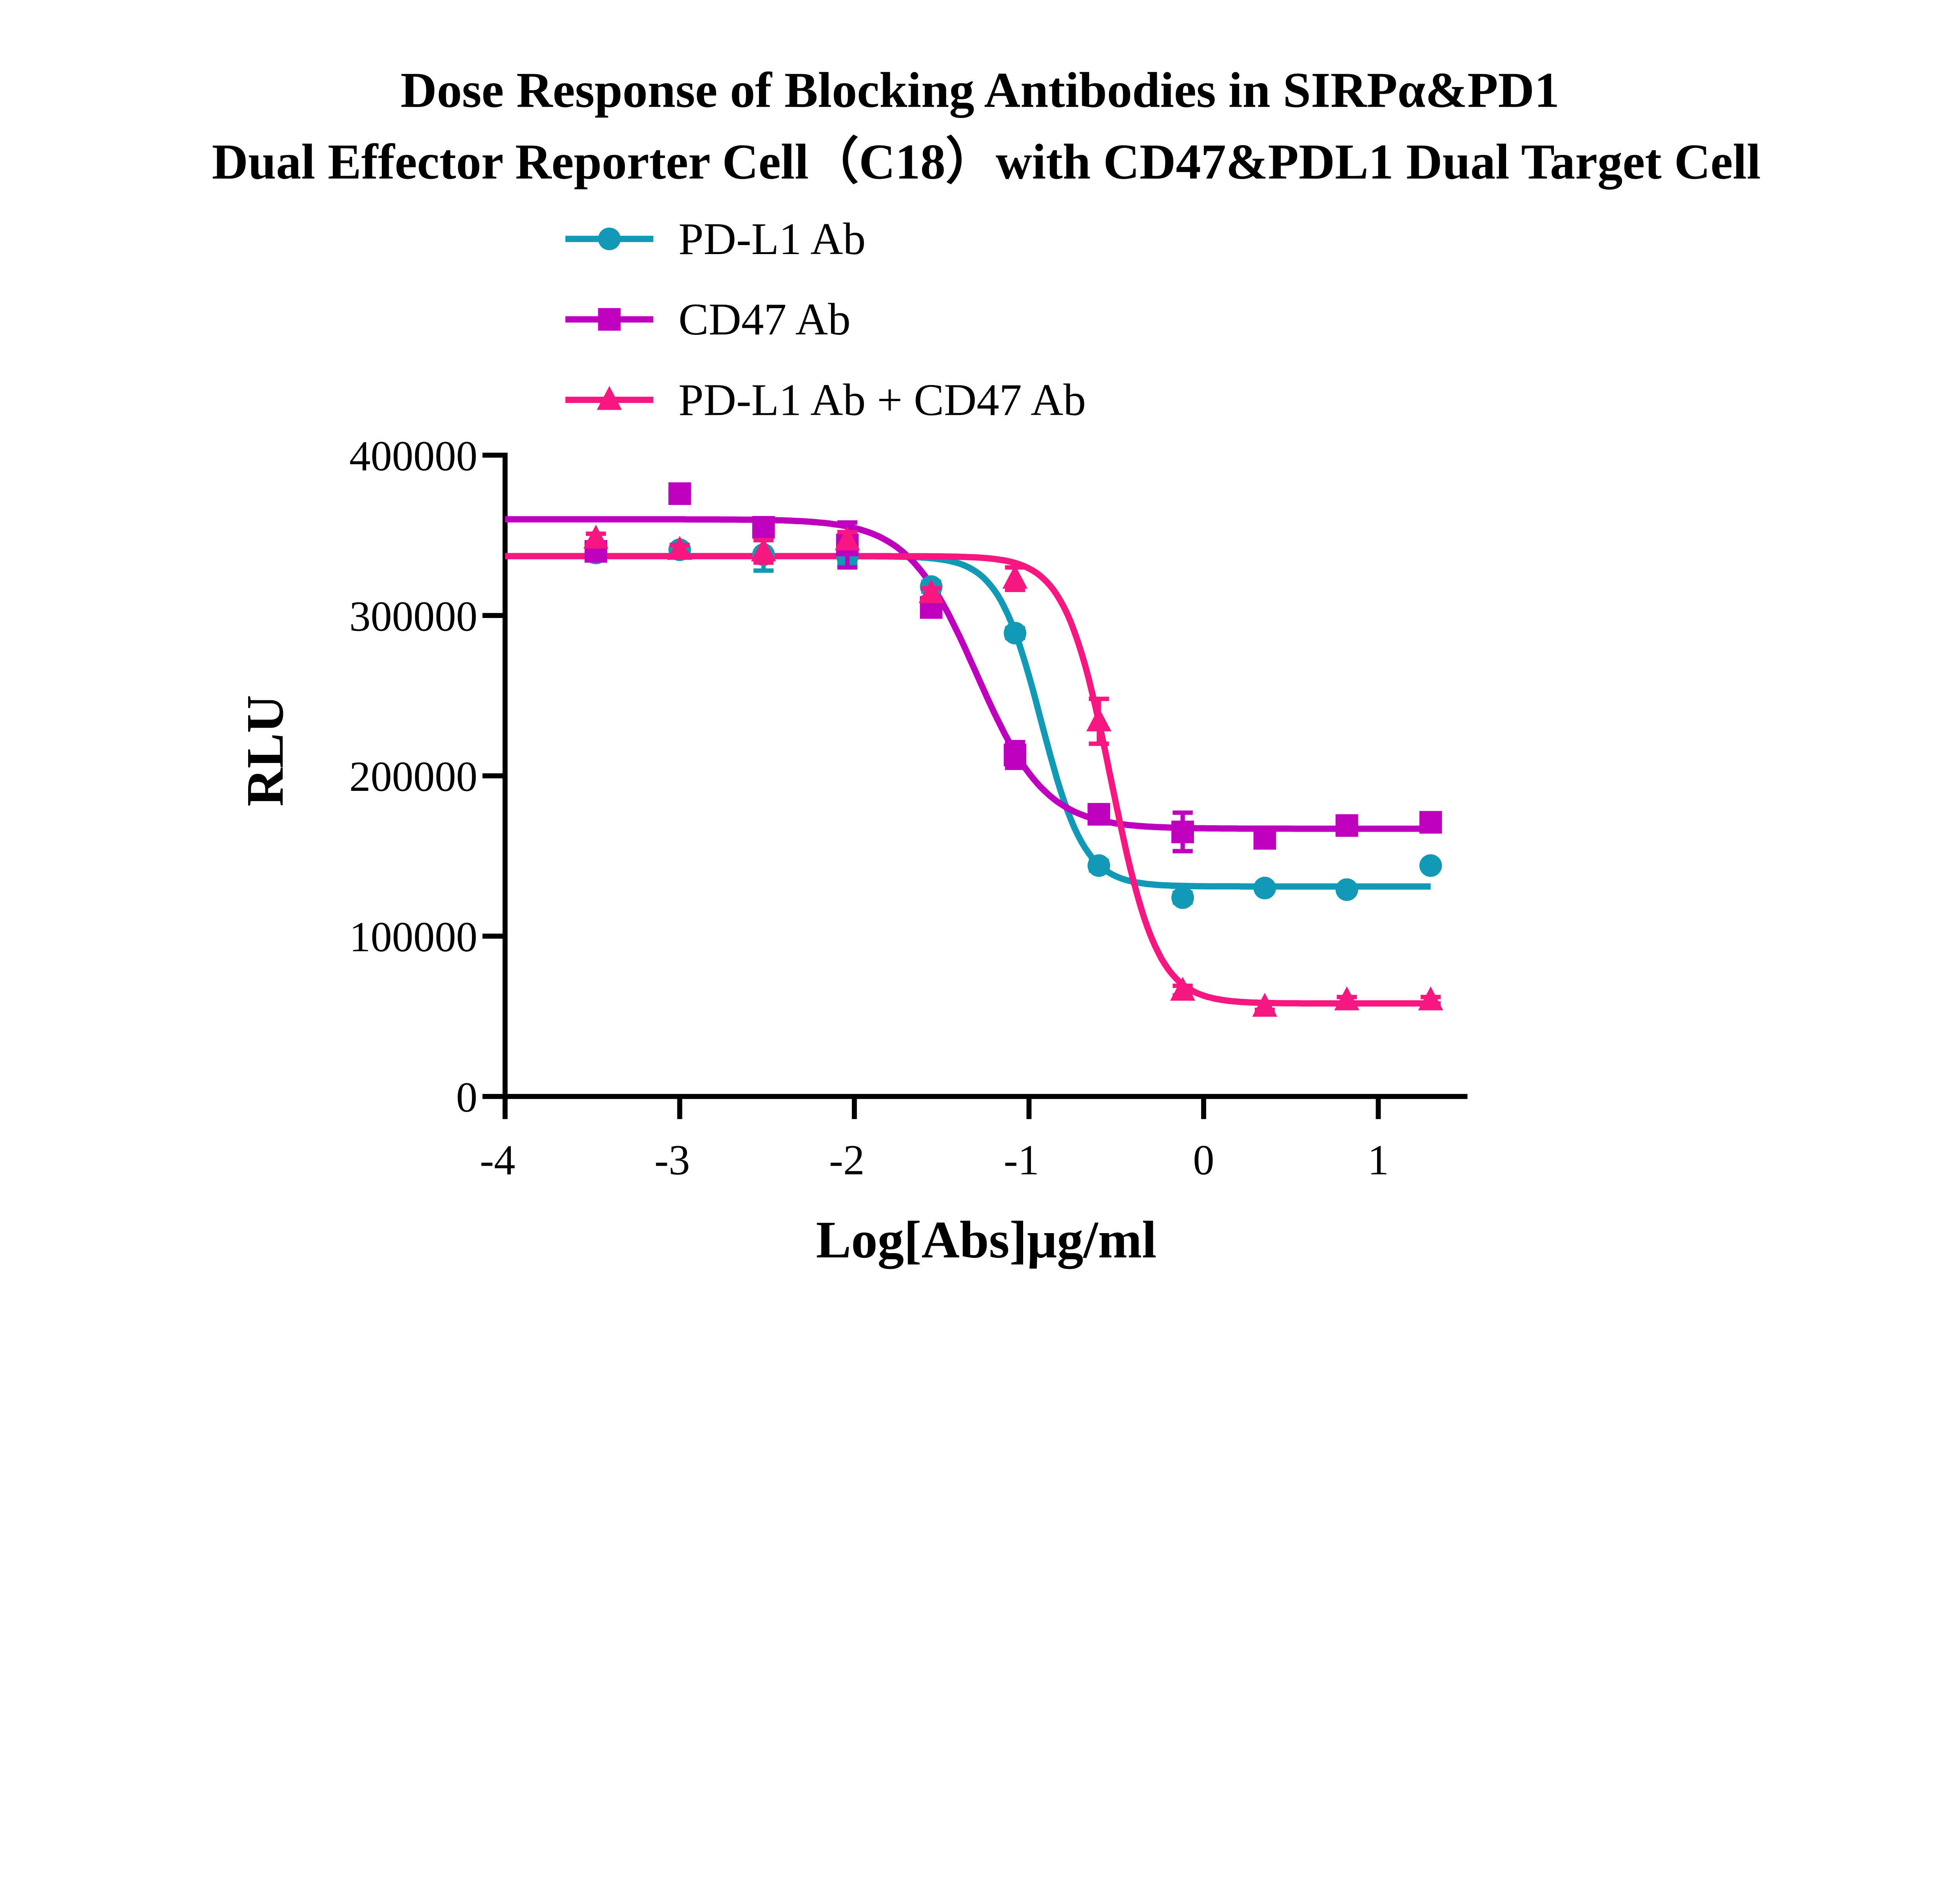 The width and height of the screenshot is (1960, 1904). What do you see at coordinates (609, 319) in the screenshot?
I see `legend-marker-square` at bounding box center [609, 319].